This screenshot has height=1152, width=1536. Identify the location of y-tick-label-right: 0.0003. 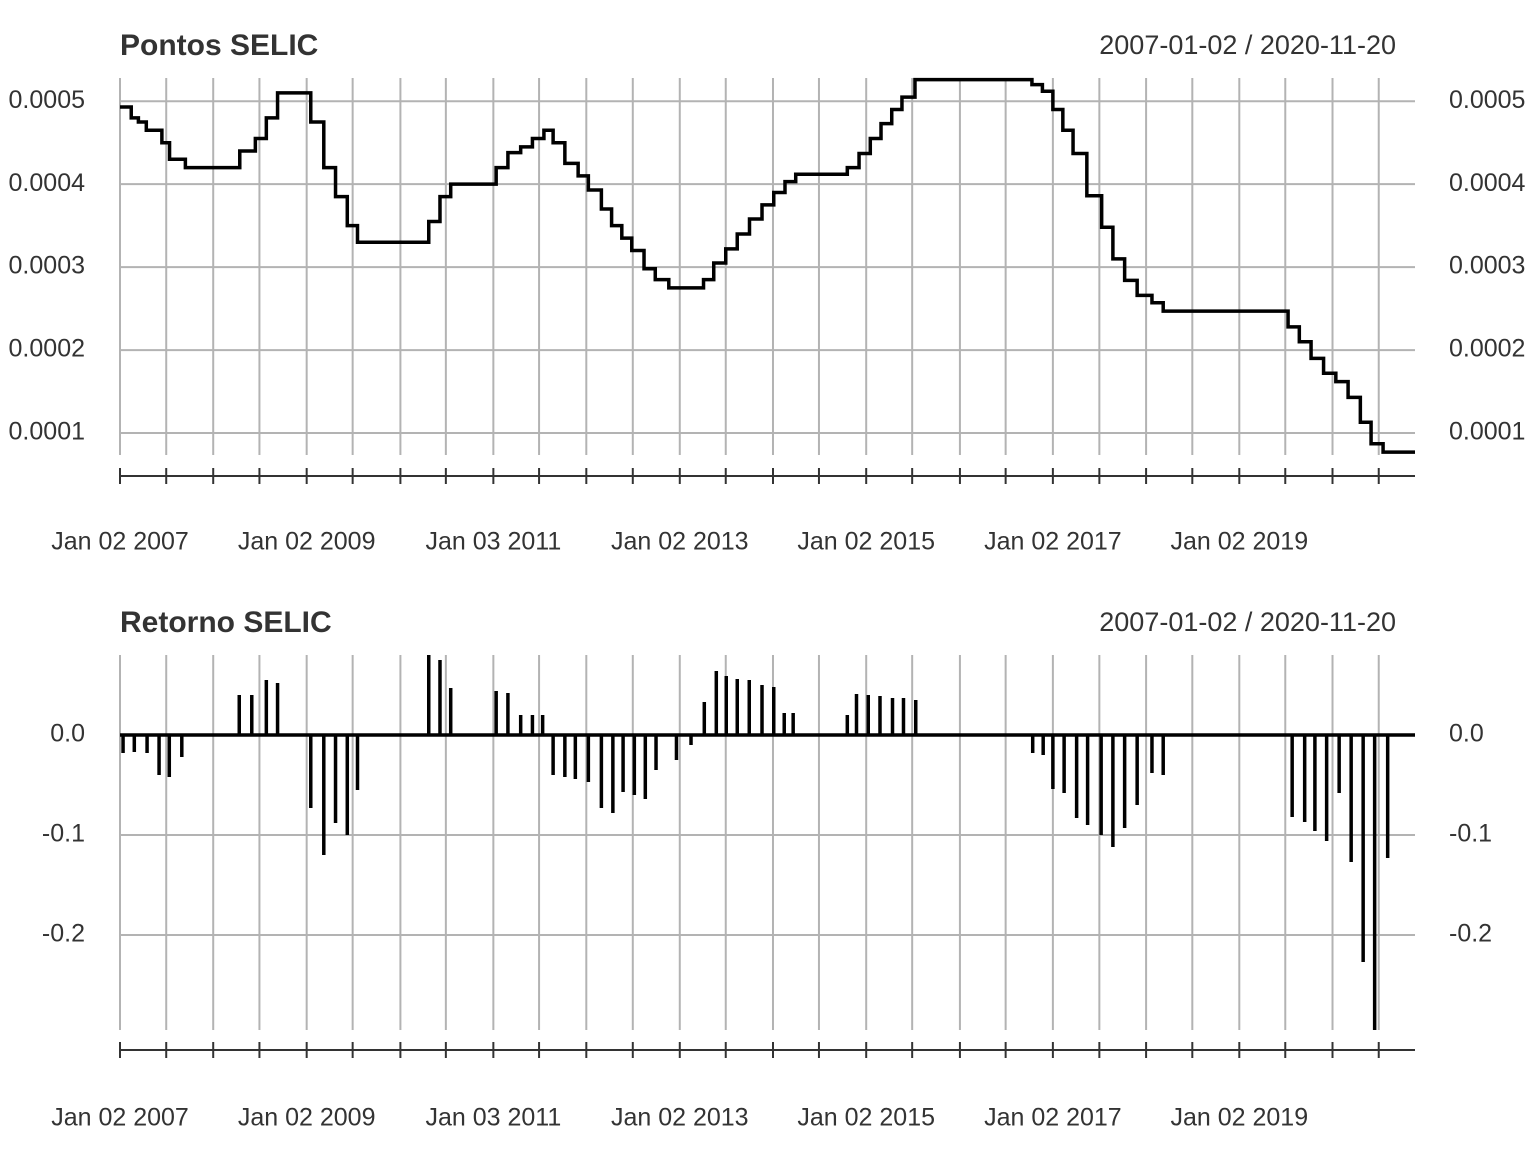
(1487, 266).